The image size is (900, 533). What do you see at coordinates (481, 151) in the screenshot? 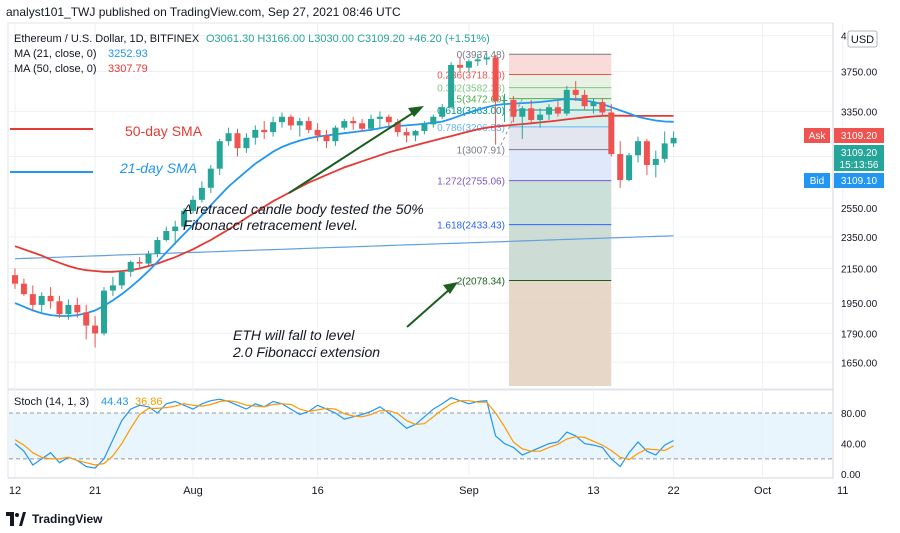
I see `fib-level-label: 1(3007.91)` at bounding box center [481, 151].